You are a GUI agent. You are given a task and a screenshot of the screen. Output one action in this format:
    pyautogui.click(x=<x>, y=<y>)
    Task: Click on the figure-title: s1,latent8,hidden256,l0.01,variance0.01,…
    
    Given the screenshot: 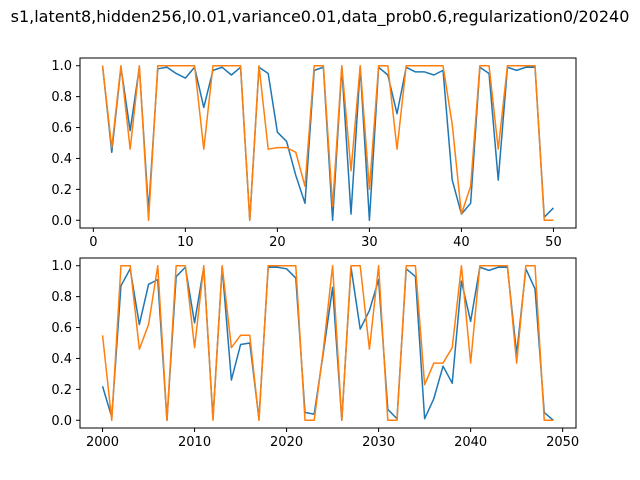 What is the action you would take?
    pyautogui.click(x=320, y=17)
    